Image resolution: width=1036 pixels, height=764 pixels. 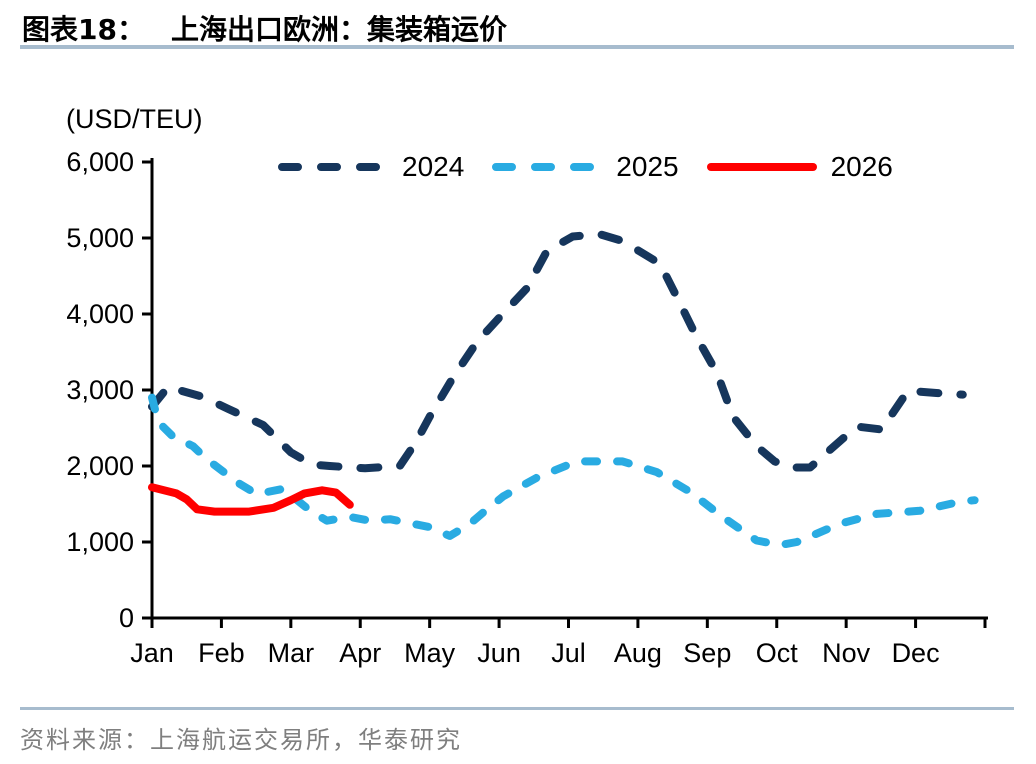 I want to click on x-tick-label: Dec, so click(x=916, y=653).